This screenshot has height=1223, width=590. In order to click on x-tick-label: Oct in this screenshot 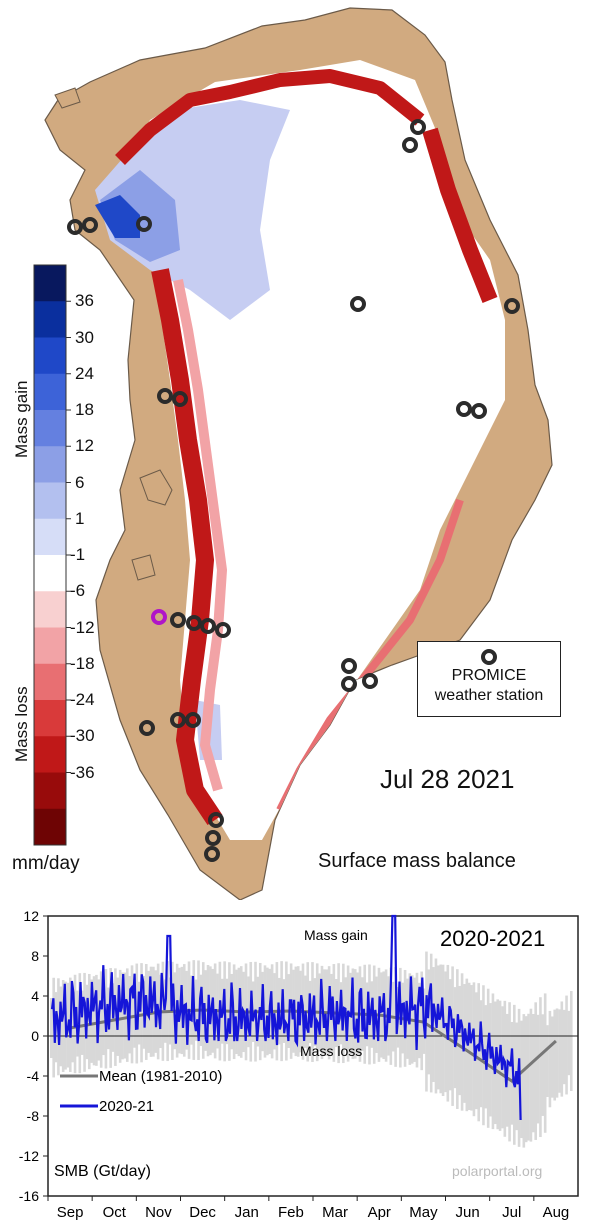, I will do `click(115, 1212)`.